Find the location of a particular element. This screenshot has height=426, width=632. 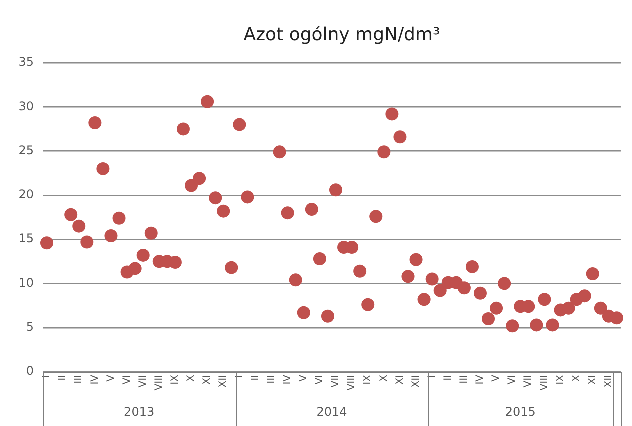

y-tick-label: 20 is located at coordinates (26, 195).